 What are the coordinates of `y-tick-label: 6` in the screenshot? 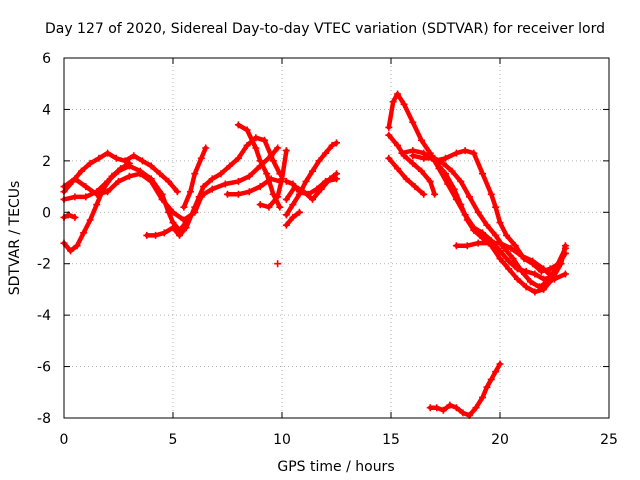 It's located at (46, 59).